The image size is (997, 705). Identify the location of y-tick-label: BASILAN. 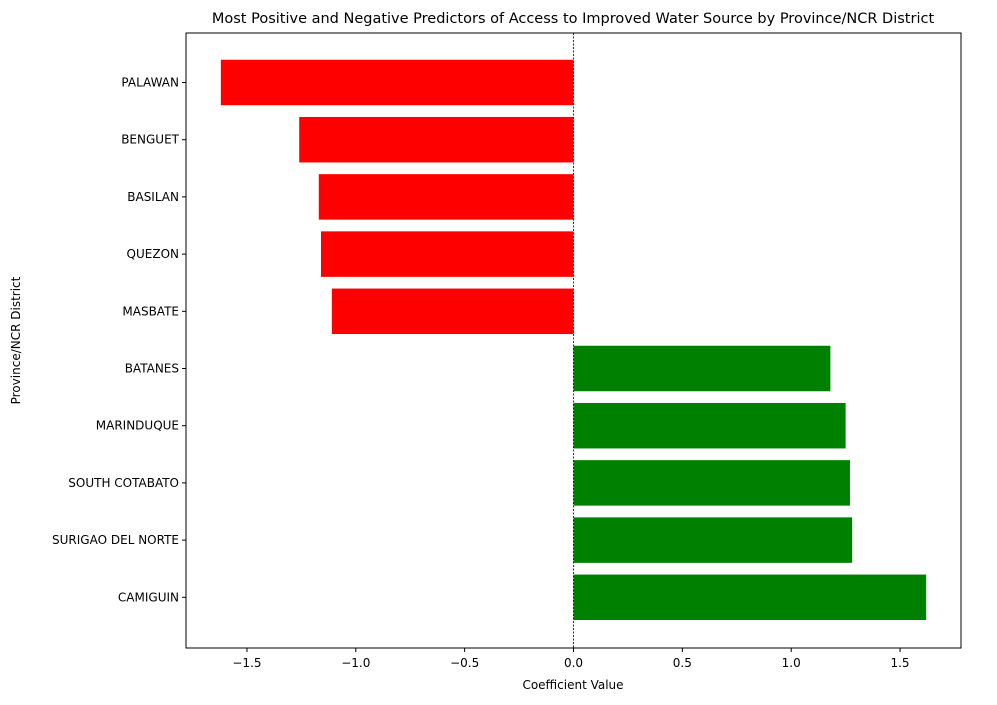
(153, 197).